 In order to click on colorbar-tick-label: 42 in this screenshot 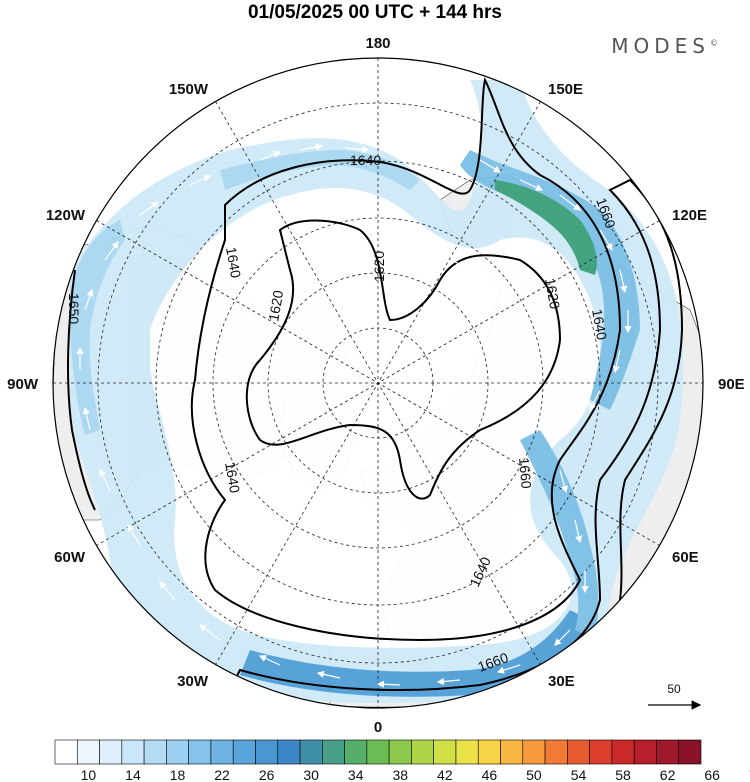, I will do `click(445, 774)`.